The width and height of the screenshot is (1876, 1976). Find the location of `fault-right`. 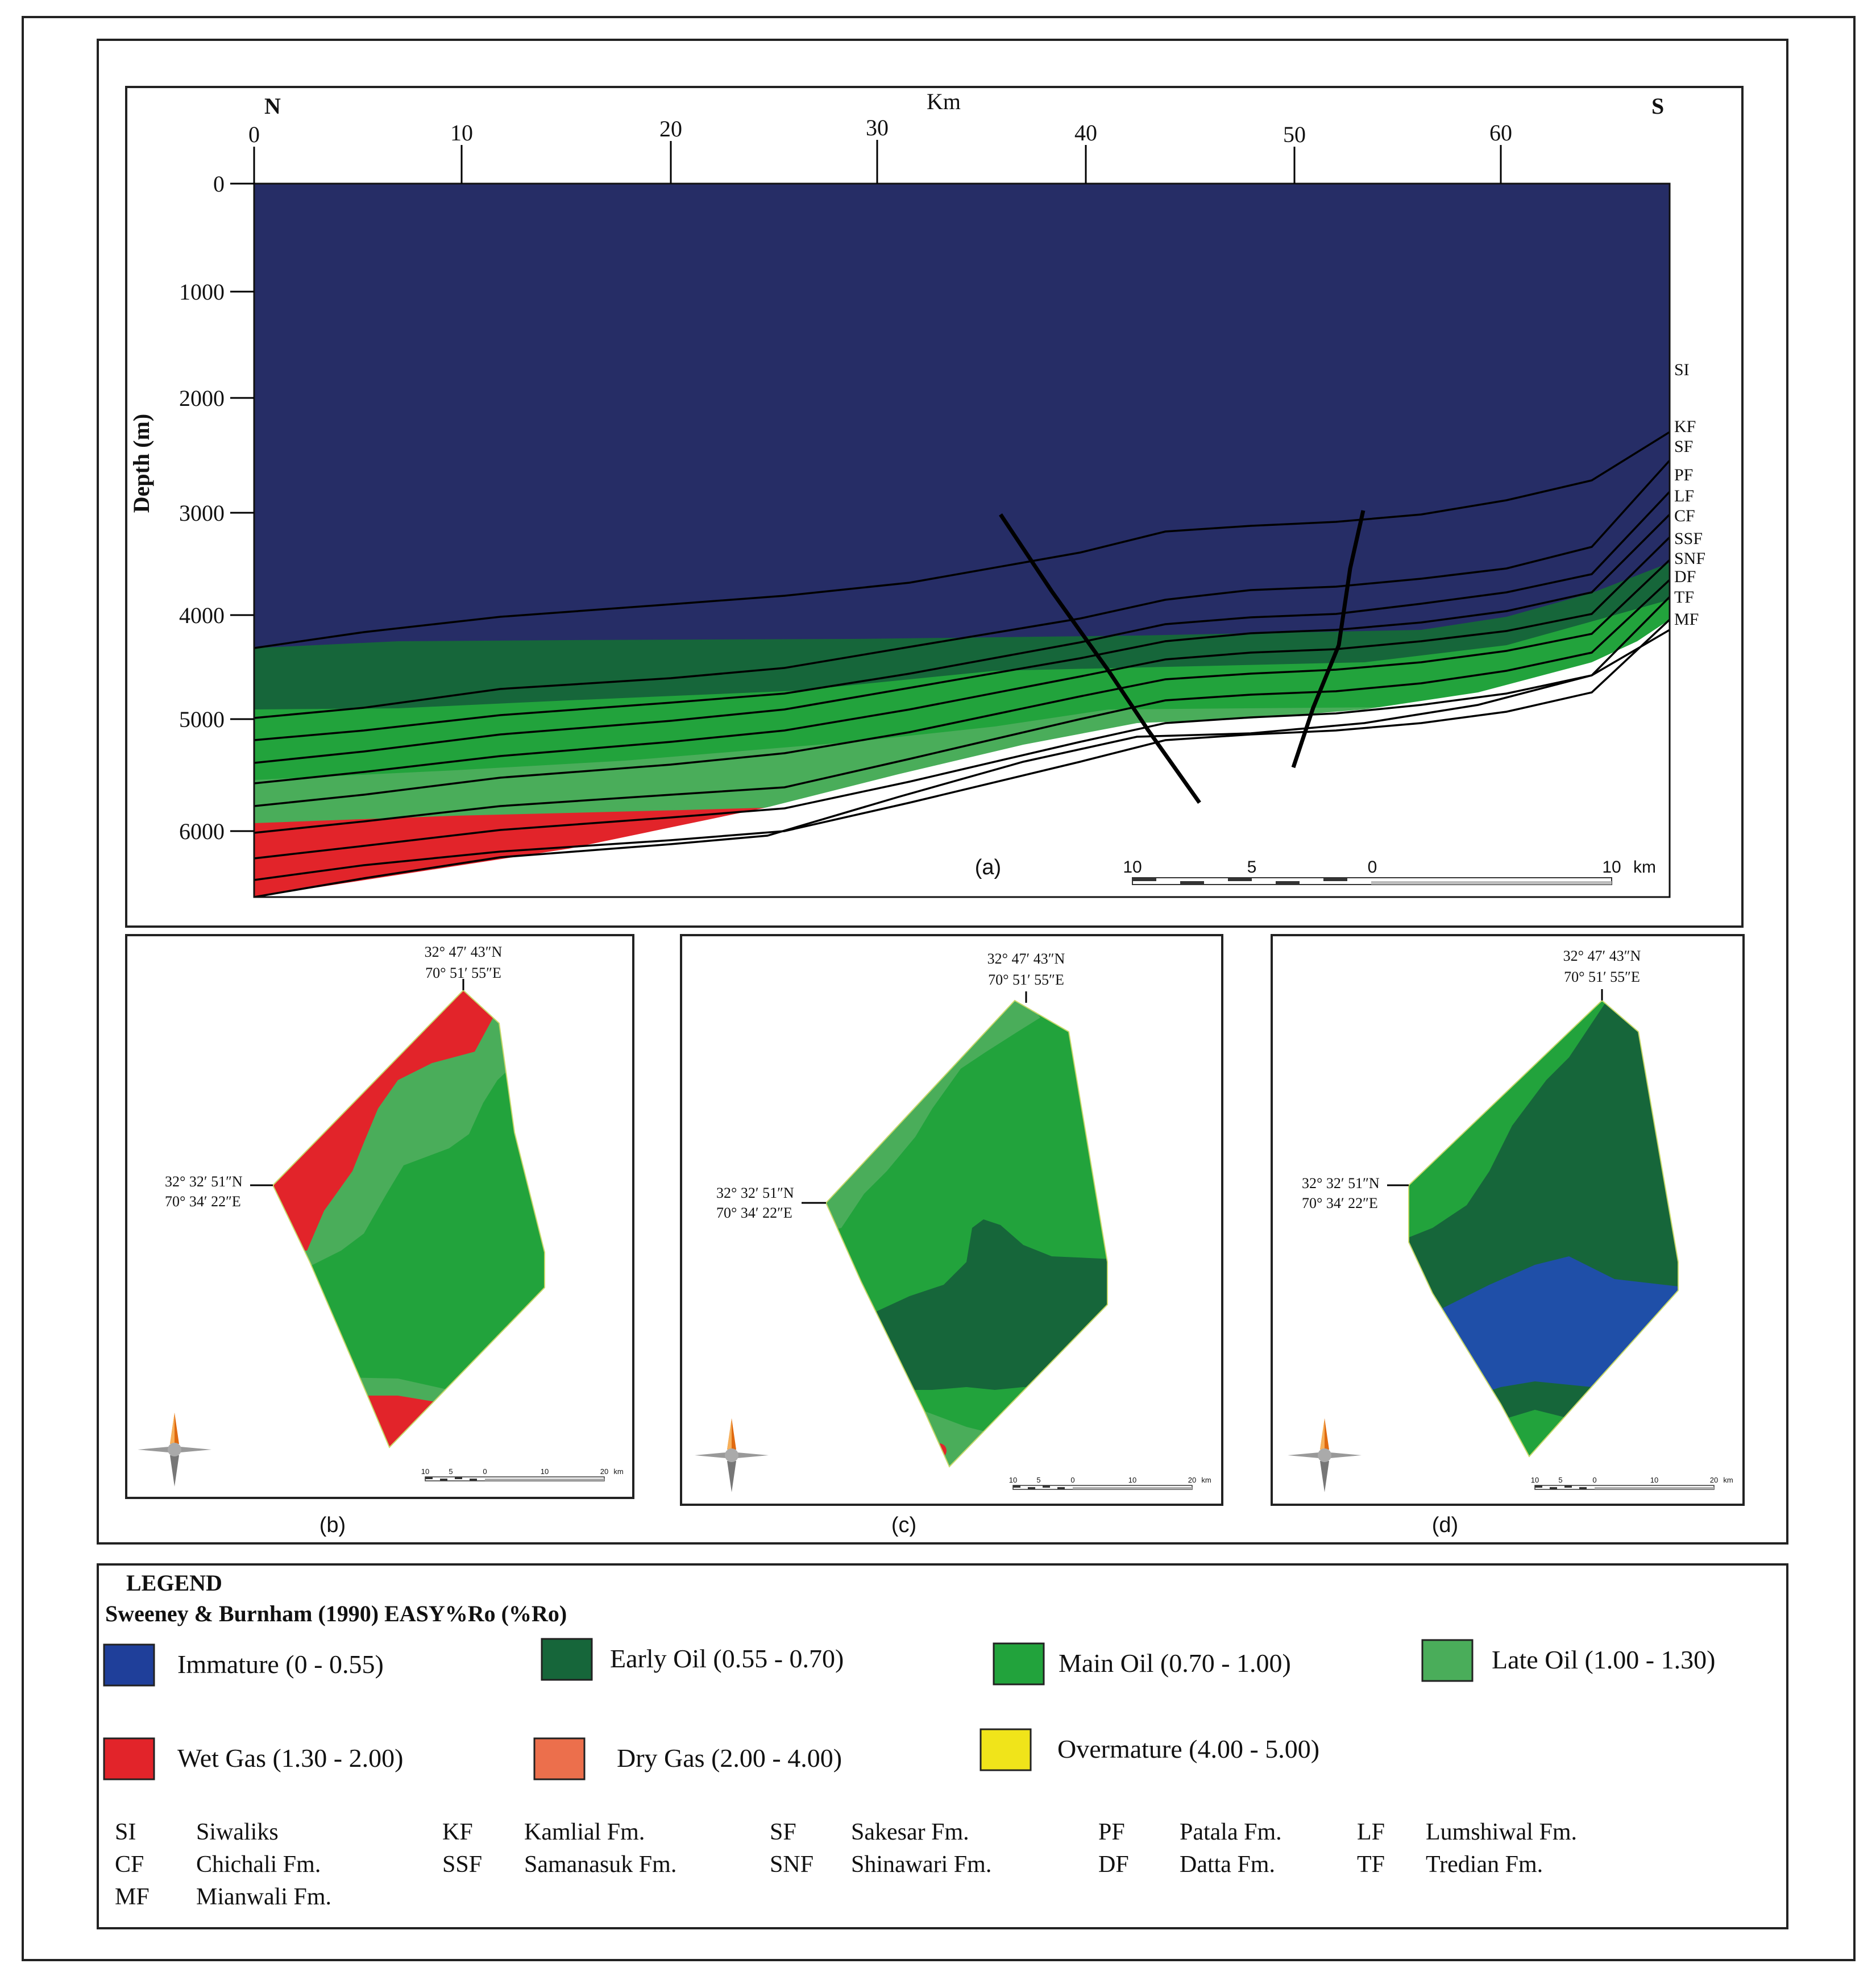

fault-right is located at coordinates (1328, 639).